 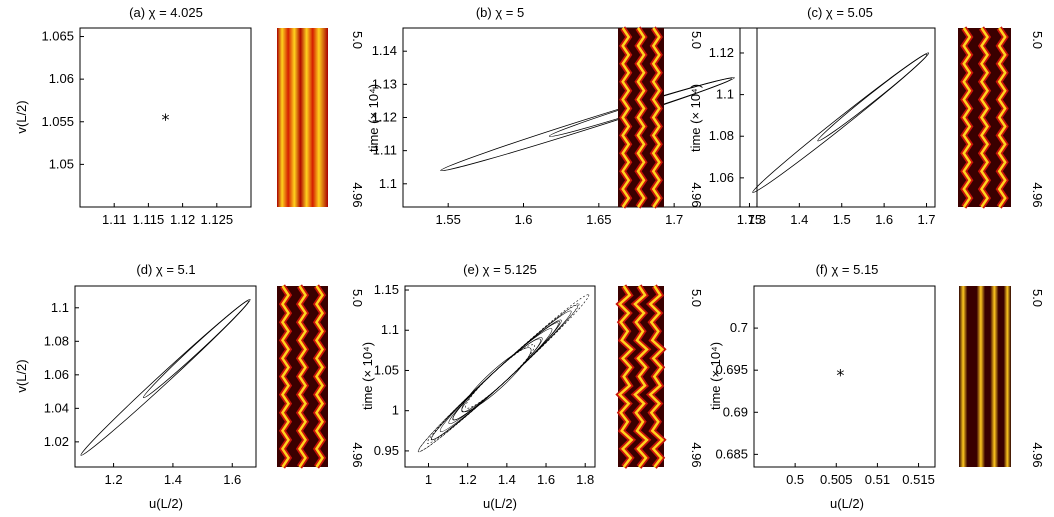 What do you see at coordinates (395, 410) in the screenshot?
I see `y-tick-label: 1` at bounding box center [395, 410].